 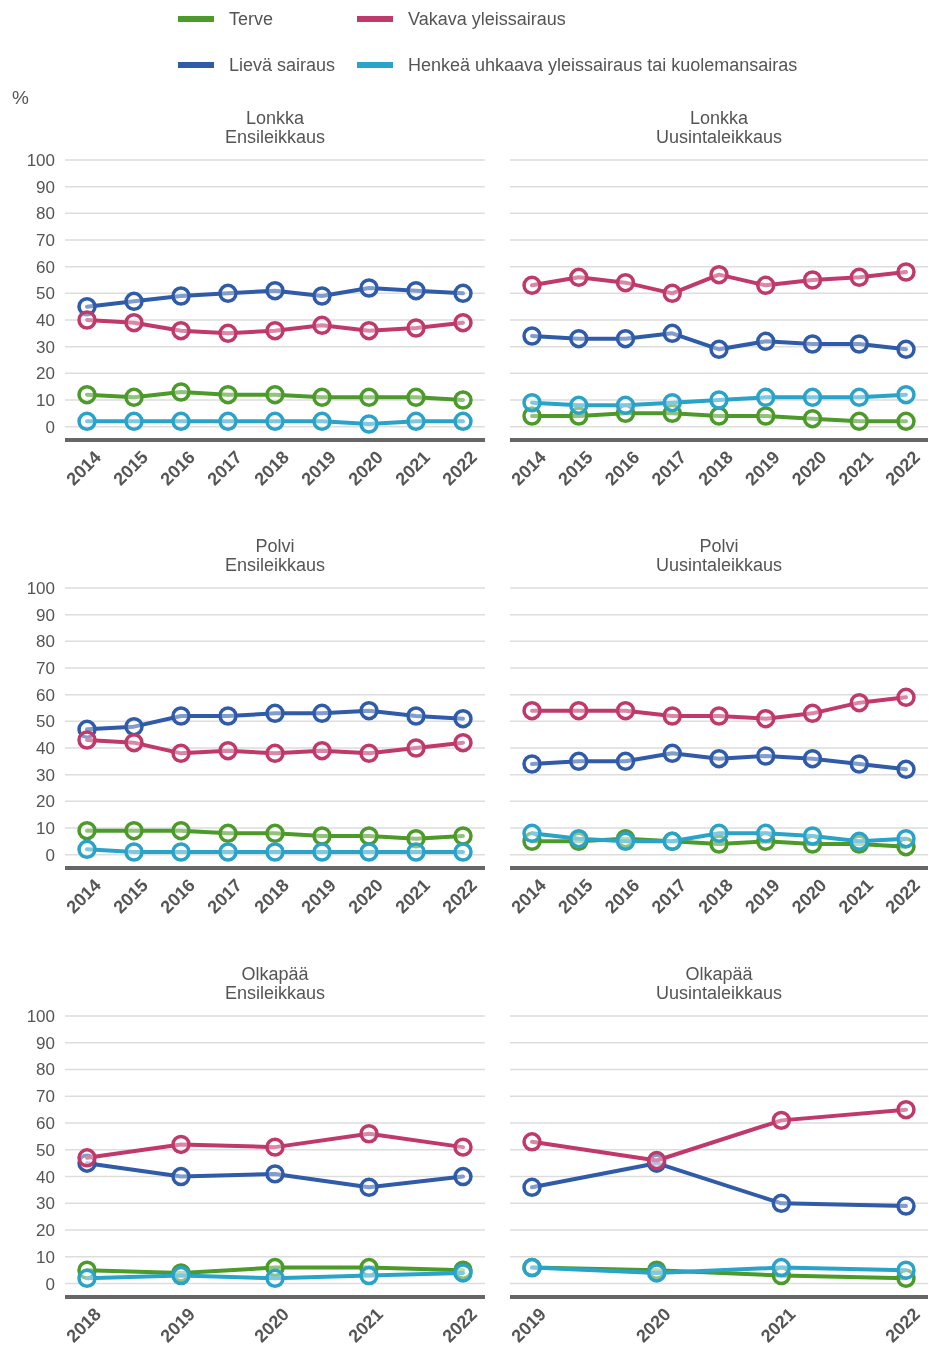 I want to click on chart-title: Olkapää, so click(x=719, y=974).